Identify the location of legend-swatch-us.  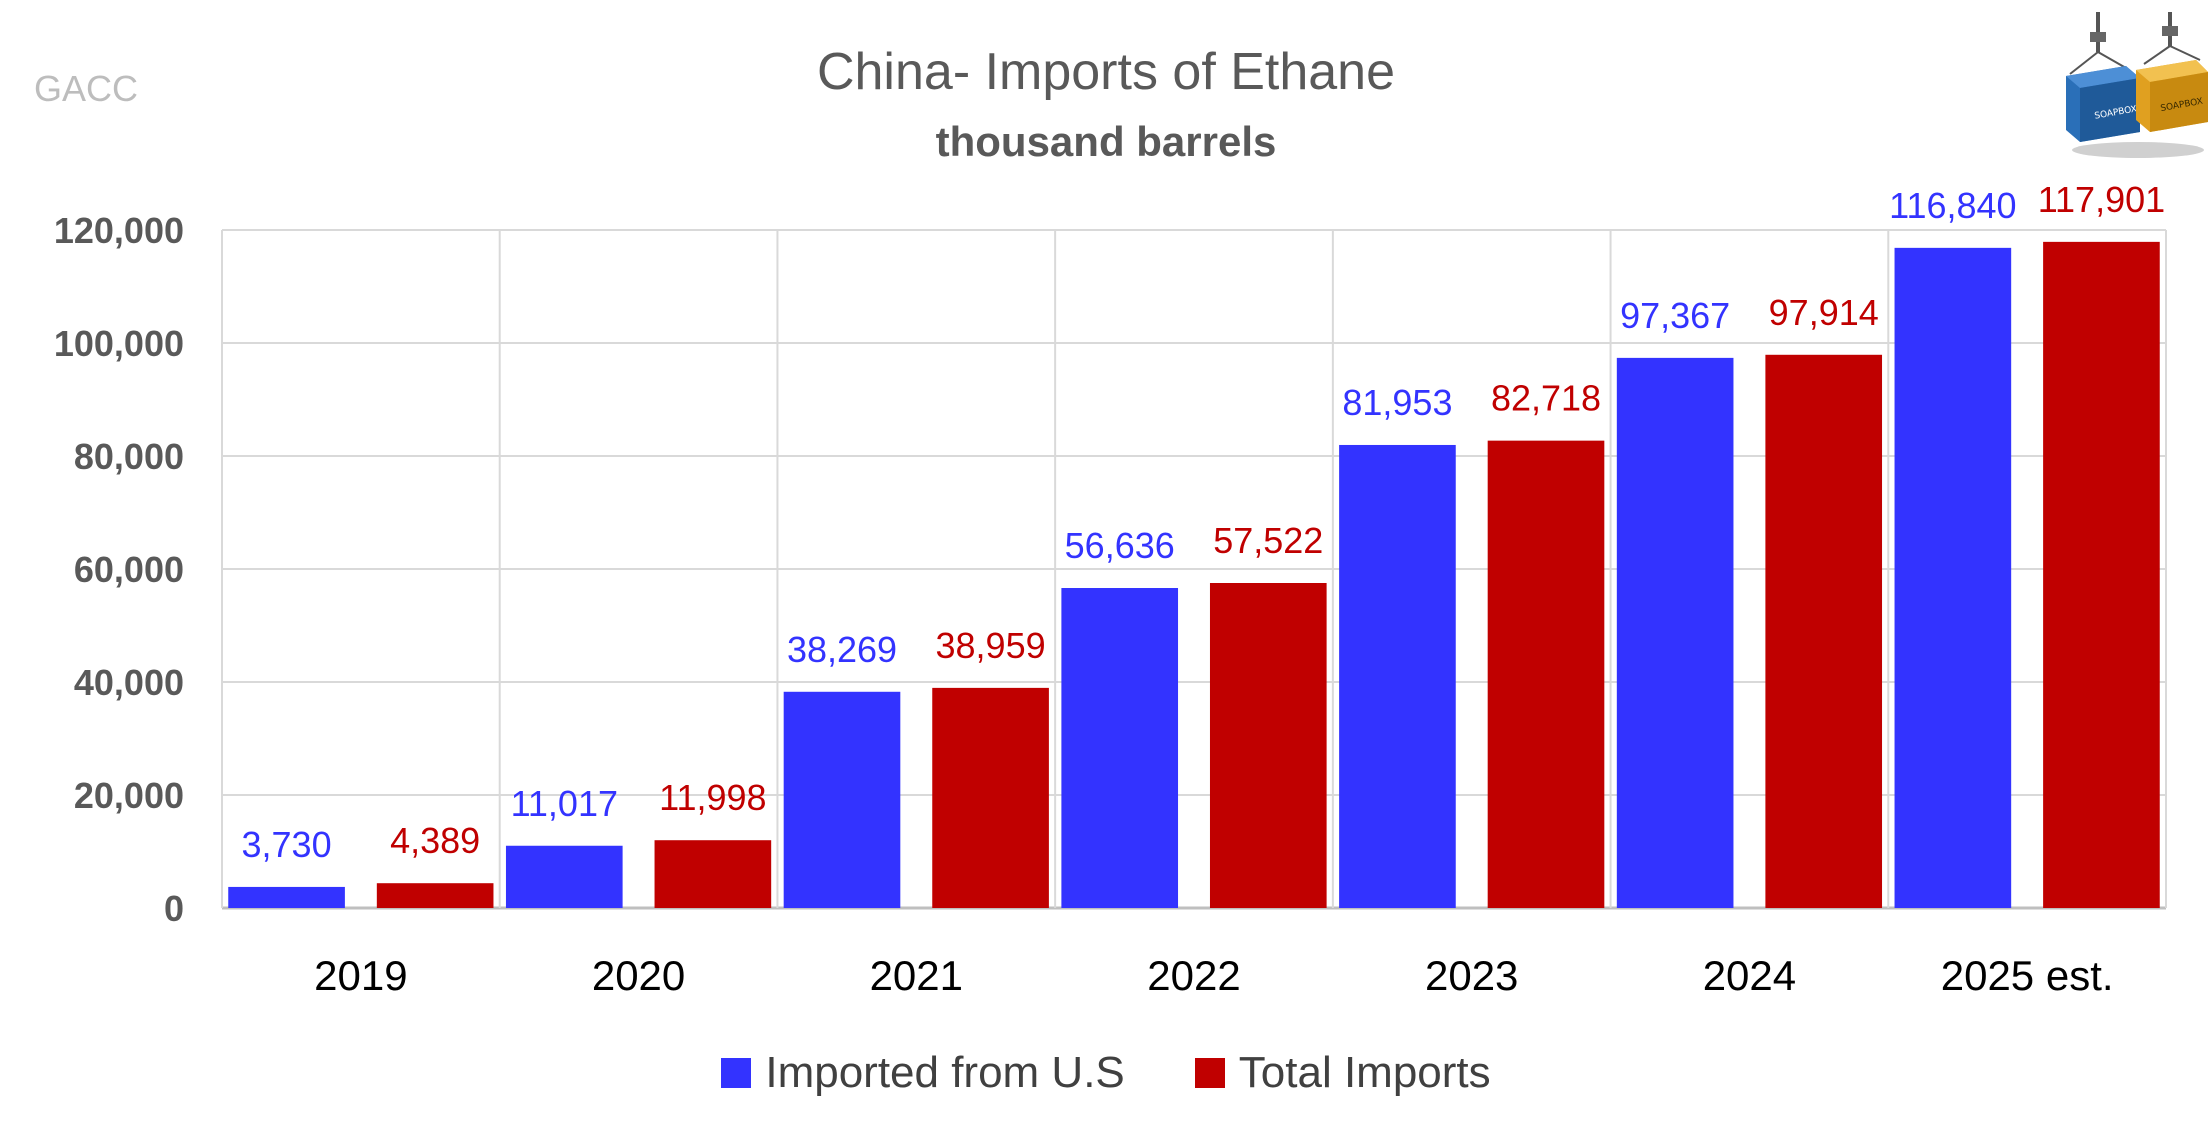
(736, 1073).